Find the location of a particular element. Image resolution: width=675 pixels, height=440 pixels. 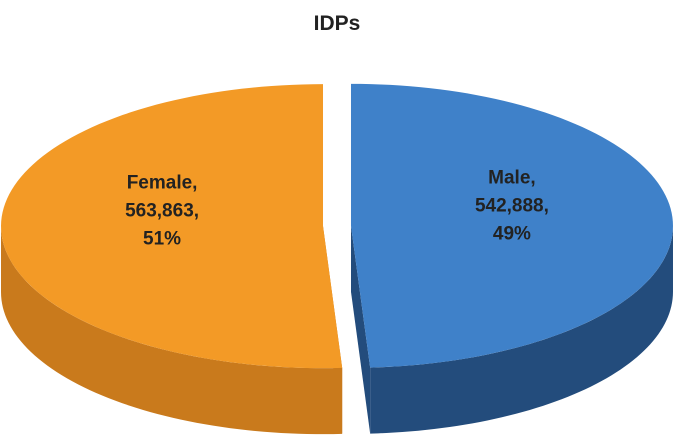

data-label: Male, 542,888, 49% is located at coordinates (512, 206).